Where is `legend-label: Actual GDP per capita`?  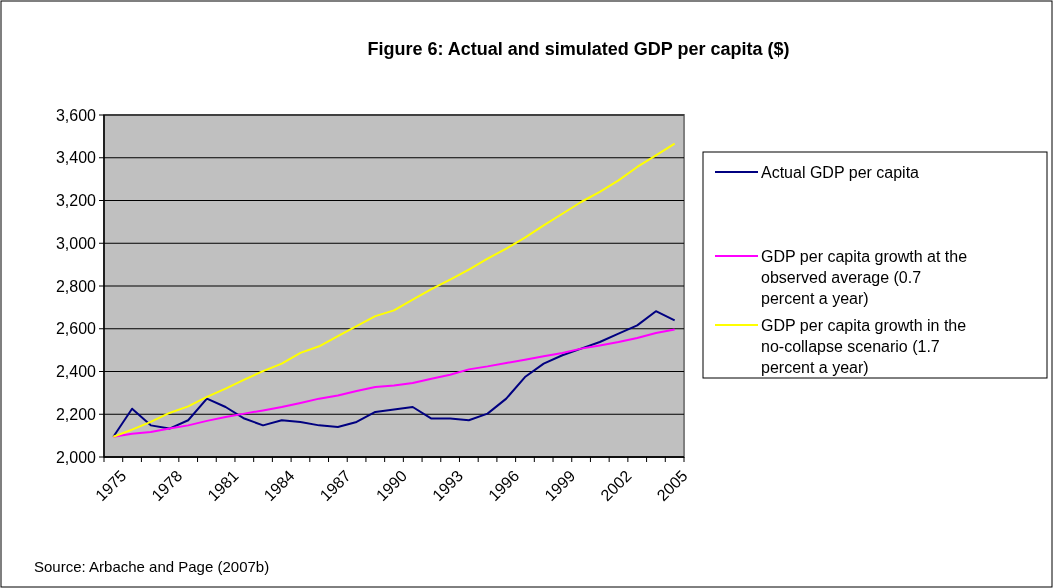 legend-label: Actual GDP per capita is located at coordinates (840, 172).